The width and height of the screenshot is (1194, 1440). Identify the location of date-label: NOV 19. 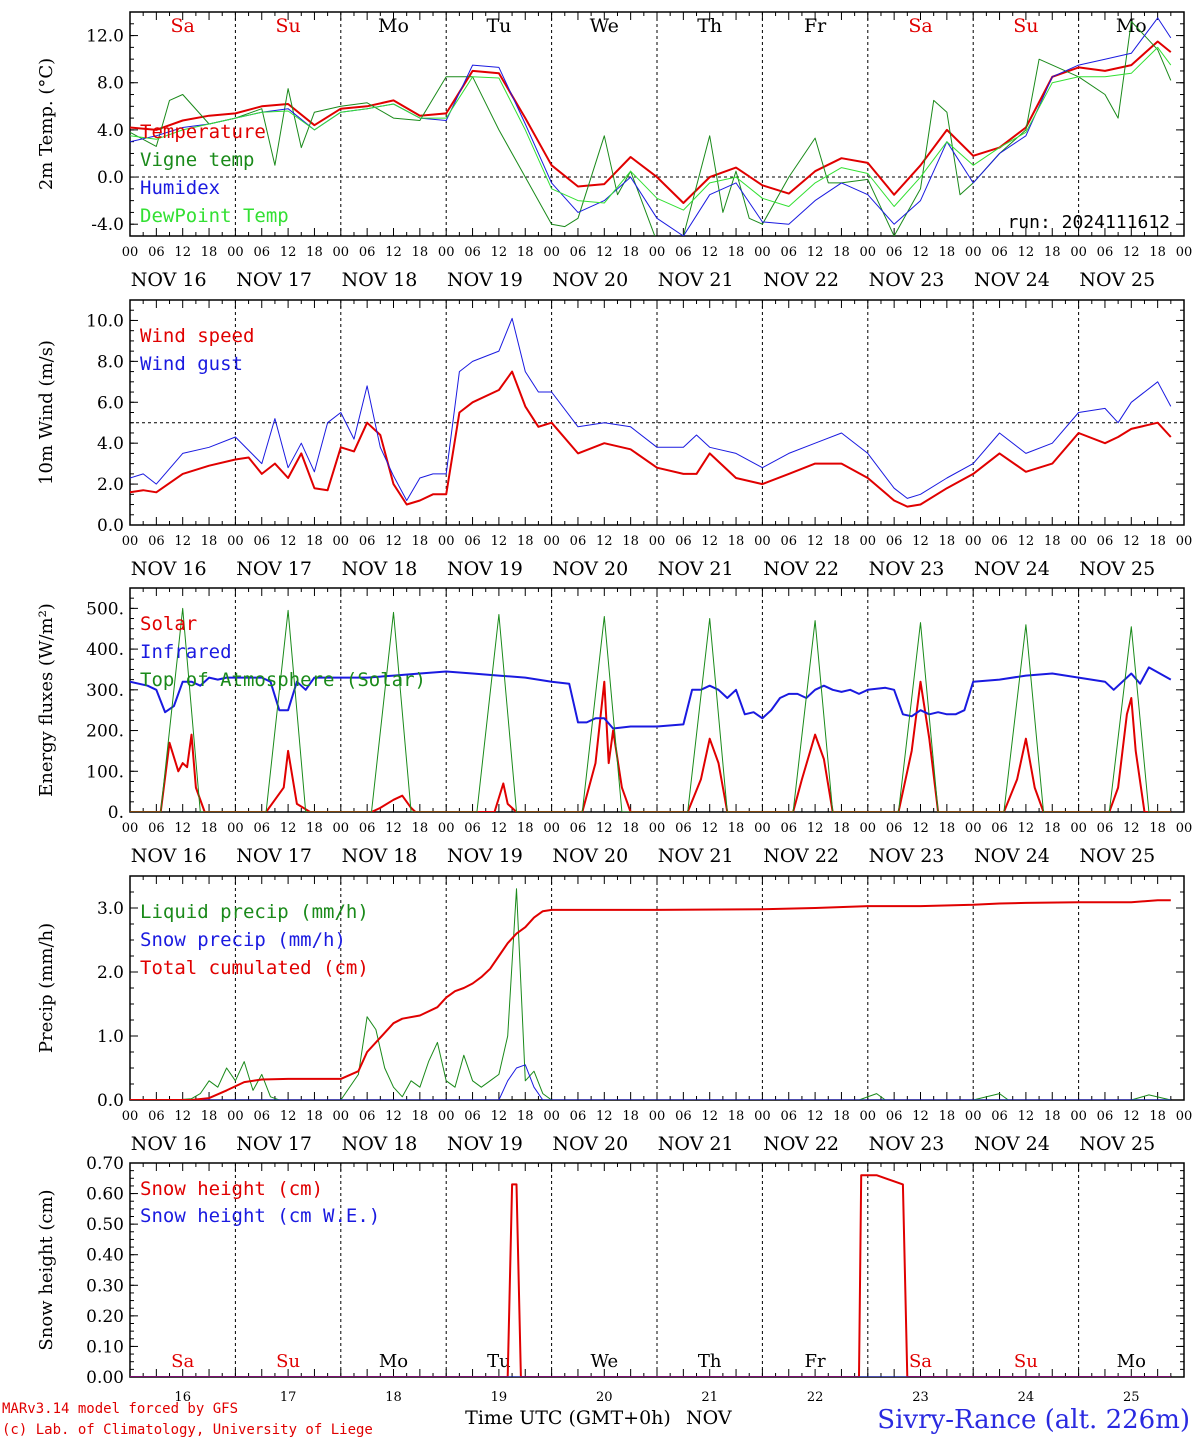
(485, 856).